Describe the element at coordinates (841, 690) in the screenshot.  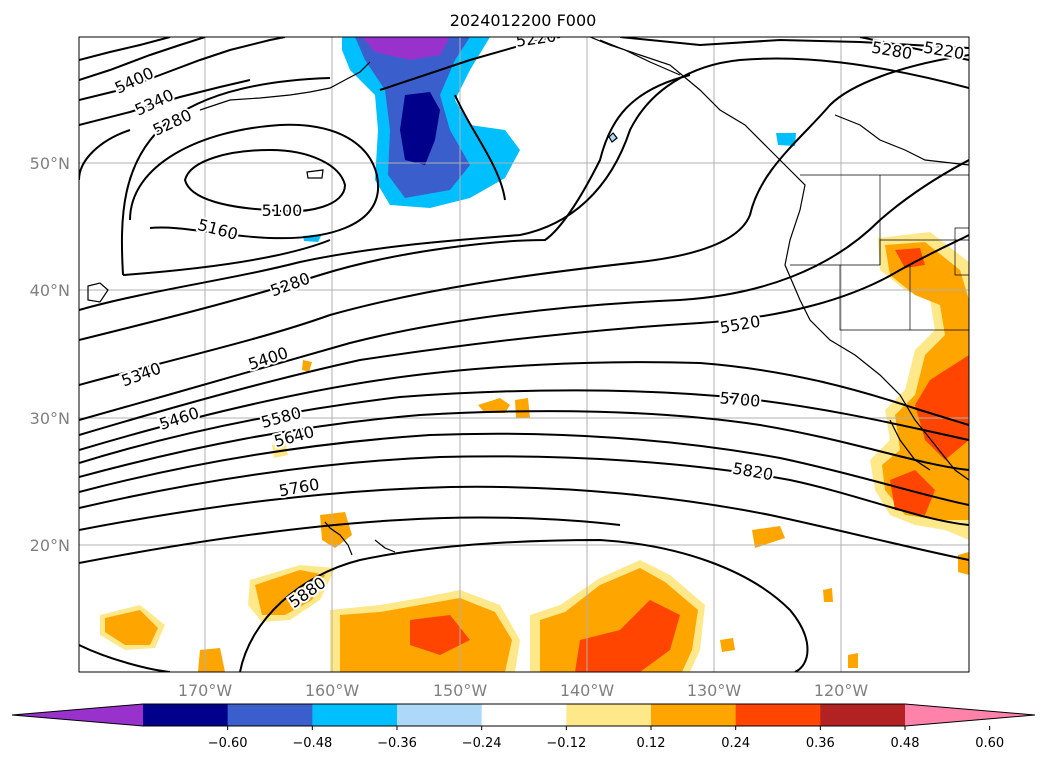
I see `lon-label: 120°W` at that location.